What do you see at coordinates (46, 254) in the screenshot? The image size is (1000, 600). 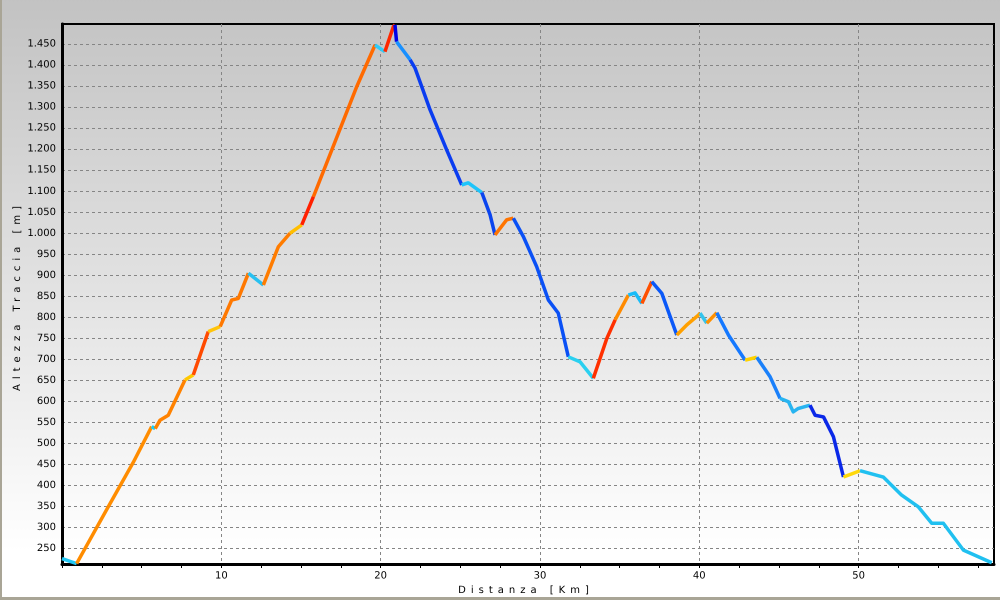 I see `y-tick-label: 950` at bounding box center [46, 254].